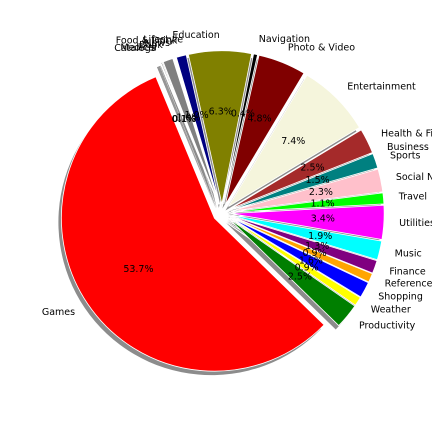 This screenshot has height=437, width=432. Describe the element at coordinates (151, 45) in the screenshot. I see `category-label-book: Book` at that location.